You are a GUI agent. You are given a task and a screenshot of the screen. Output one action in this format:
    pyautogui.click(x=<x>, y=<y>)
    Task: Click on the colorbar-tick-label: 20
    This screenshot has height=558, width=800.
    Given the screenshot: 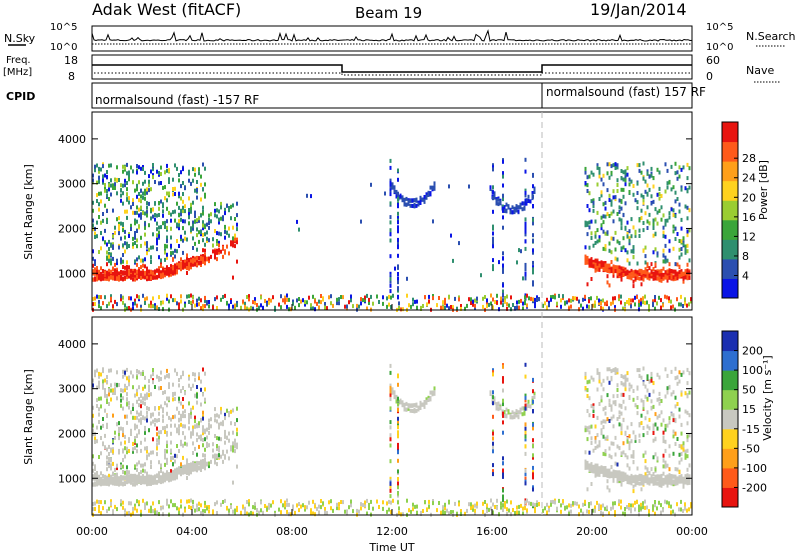 What is the action you would take?
    pyautogui.click(x=749, y=197)
    